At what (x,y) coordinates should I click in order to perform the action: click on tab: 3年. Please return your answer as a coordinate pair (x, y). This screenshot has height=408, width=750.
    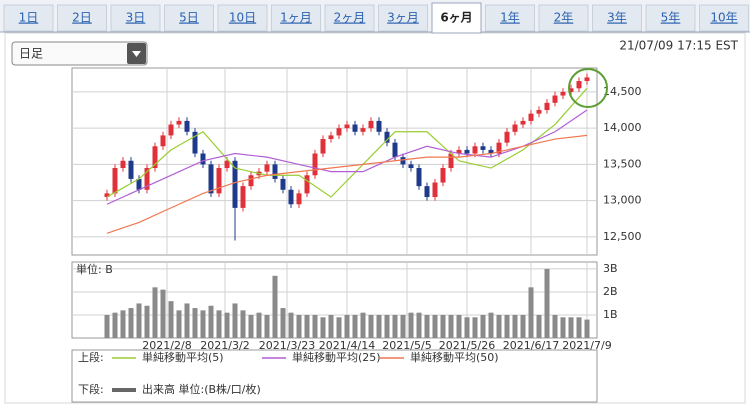
    Looking at the image, I should click on (617, 18).